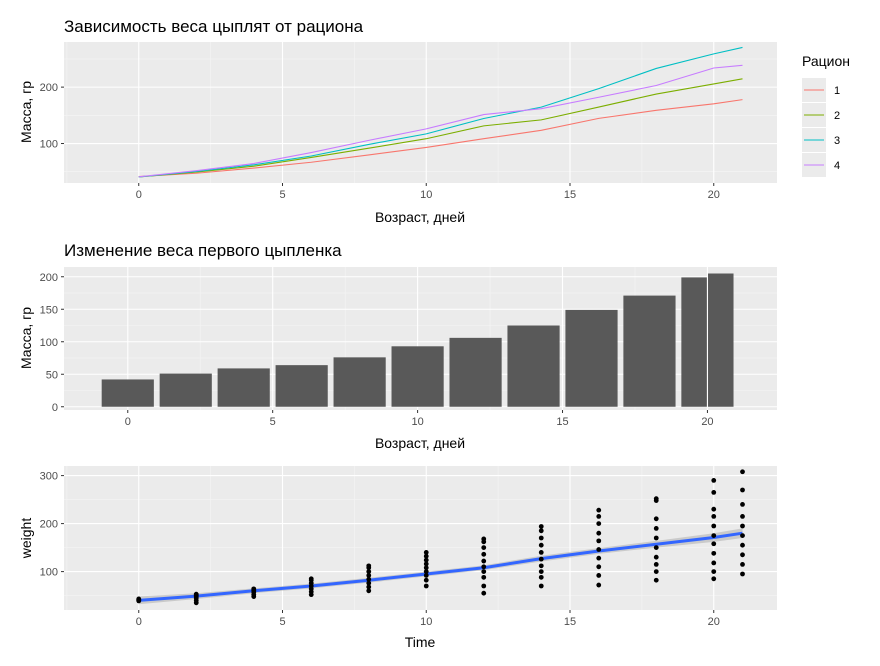  Describe the element at coordinates (52, 375) in the screenshot. I see `y-tick-label: 50` at that location.